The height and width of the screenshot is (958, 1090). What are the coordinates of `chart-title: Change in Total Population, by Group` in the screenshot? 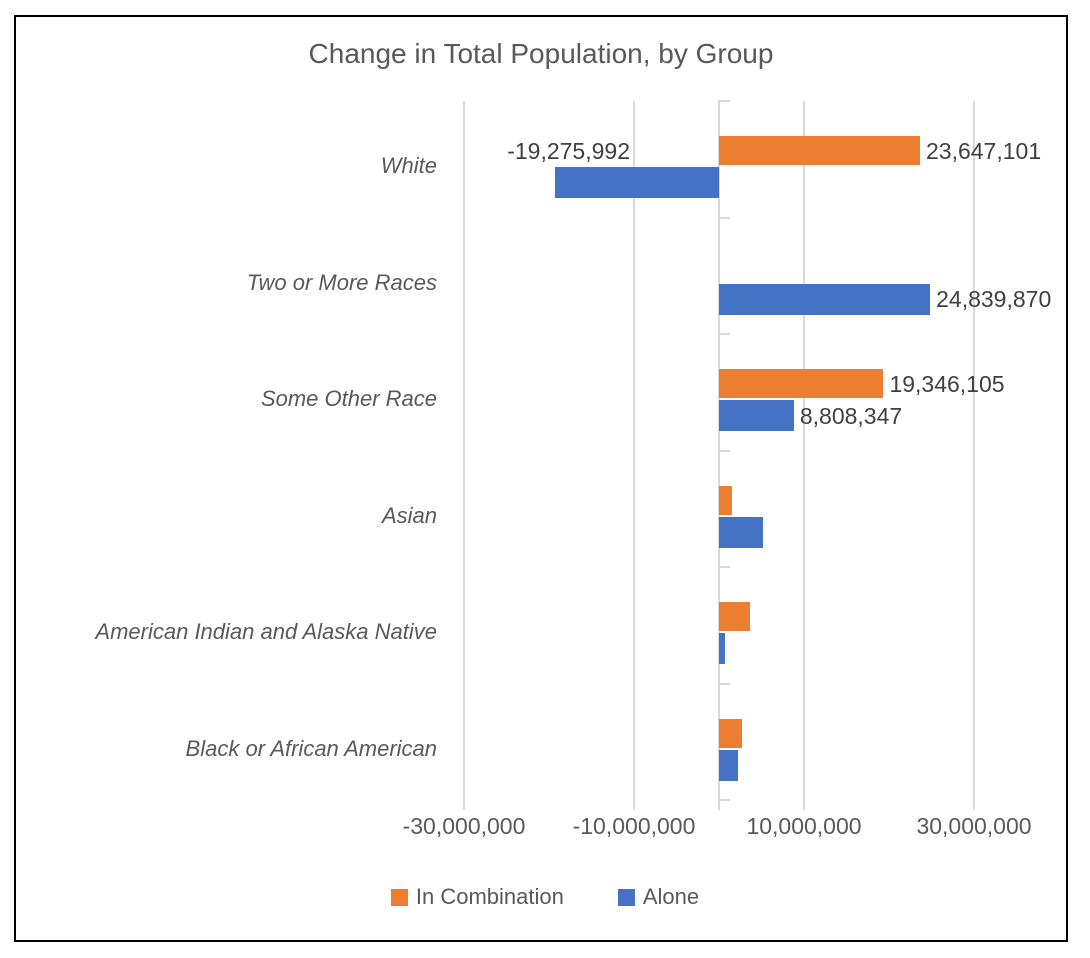 It's located at (541, 53).